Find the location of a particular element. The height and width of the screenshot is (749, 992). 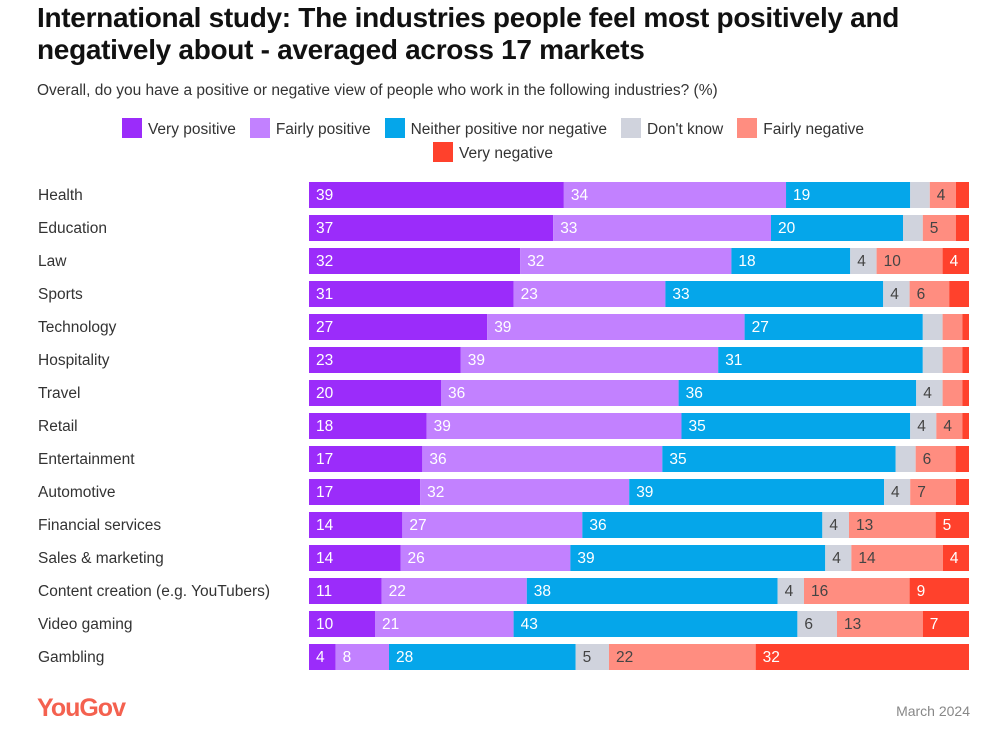

data-label: 37 is located at coordinates (324, 228).